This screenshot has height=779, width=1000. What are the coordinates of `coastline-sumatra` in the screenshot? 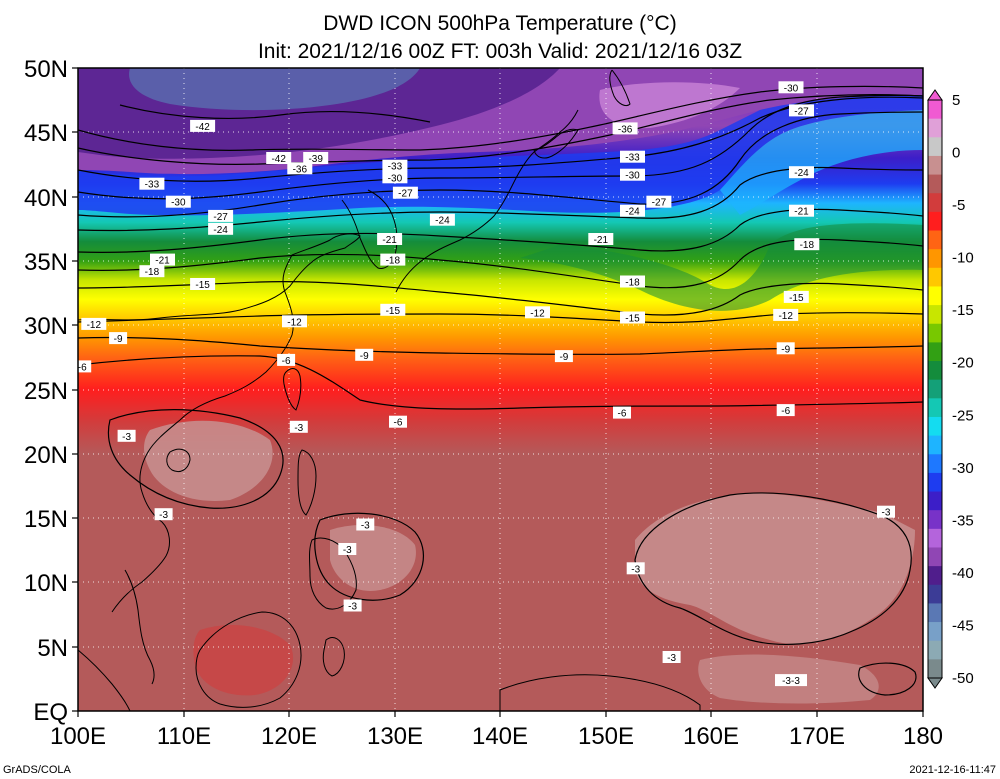 It's located at (104, 680).